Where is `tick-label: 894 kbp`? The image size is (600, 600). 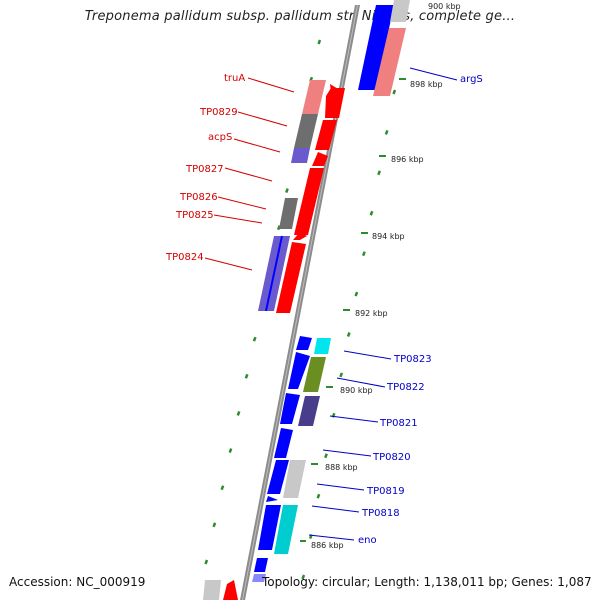
tick-label: 894 kbp is located at coordinates (388, 236).